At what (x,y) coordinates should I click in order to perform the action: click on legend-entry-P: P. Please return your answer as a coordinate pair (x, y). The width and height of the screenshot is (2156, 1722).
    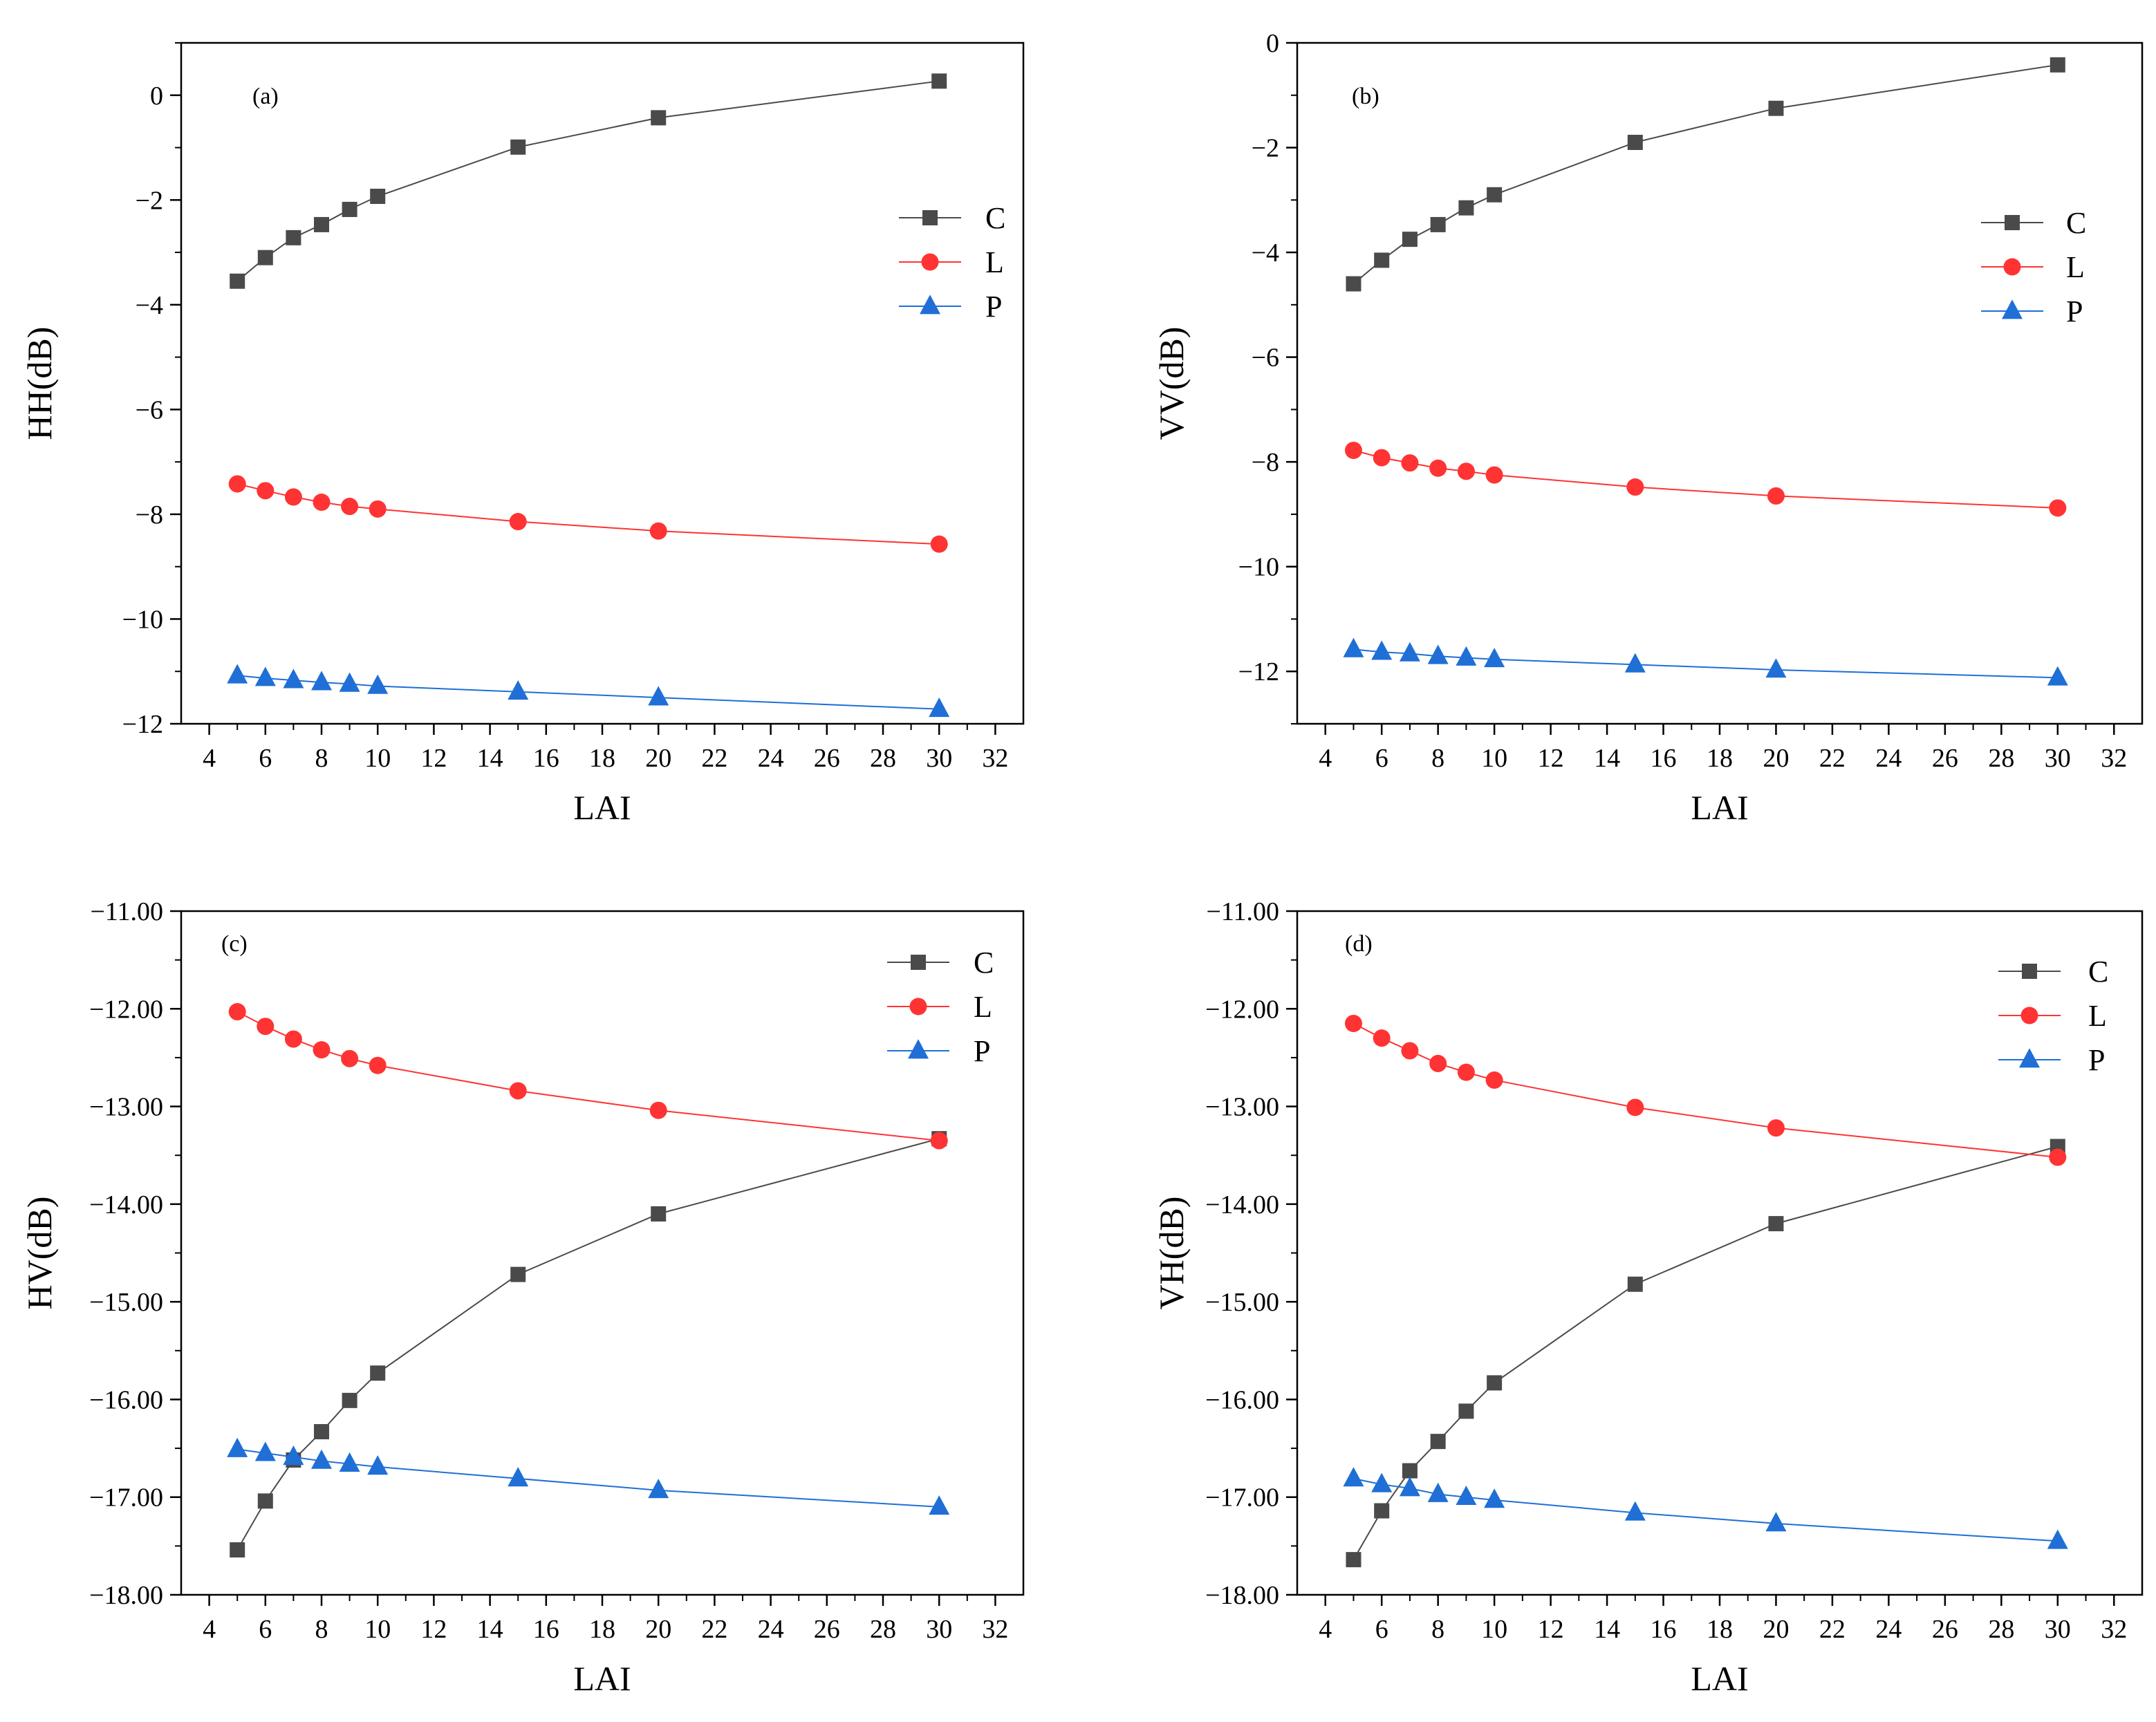
    Looking at the image, I should click on (939, 1051).